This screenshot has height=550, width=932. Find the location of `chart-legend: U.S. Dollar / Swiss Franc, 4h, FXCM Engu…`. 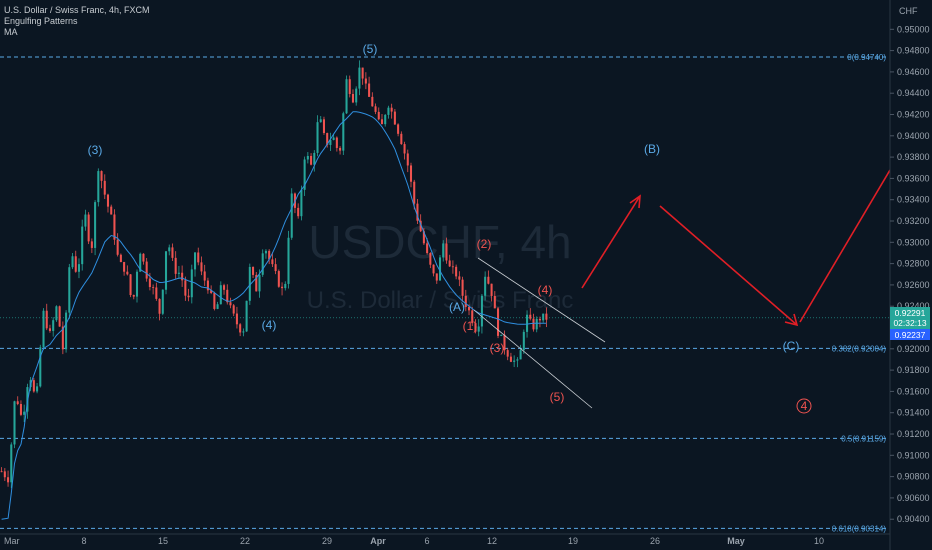

chart-legend: U.S. Dollar / Swiss Franc, 4h, FXCM Engu… is located at coordinates (77, 21).